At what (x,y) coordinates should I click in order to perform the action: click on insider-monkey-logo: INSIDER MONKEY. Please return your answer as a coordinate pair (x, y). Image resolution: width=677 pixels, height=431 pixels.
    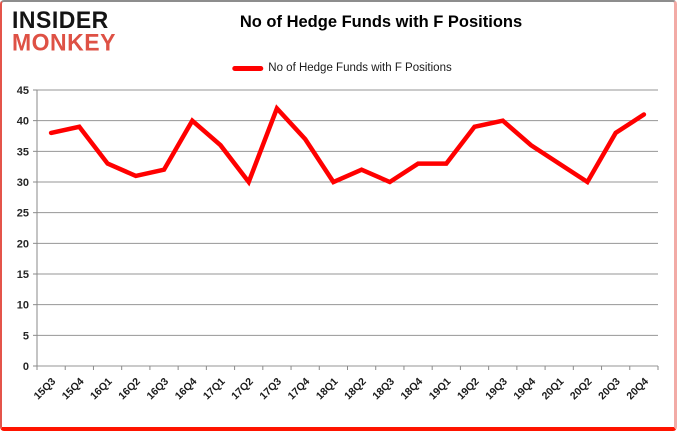
    Looking at the image, I should click on (64, 30).